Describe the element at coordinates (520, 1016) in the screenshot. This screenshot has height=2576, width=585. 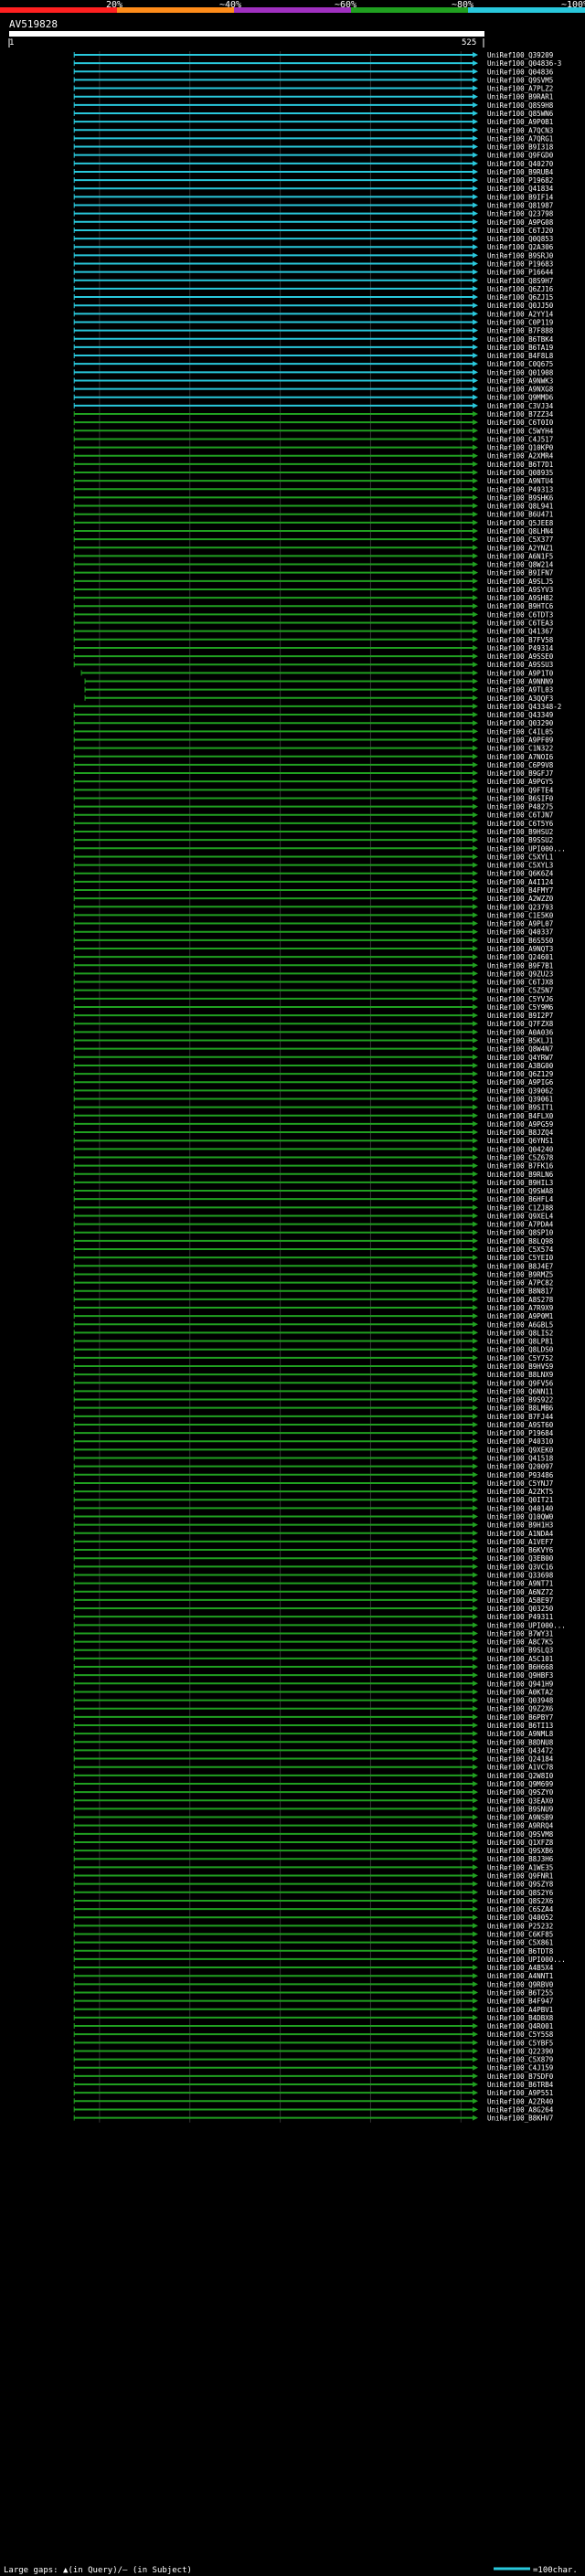
I see `hit-label: UniRef100_B9I2P7` at that location.